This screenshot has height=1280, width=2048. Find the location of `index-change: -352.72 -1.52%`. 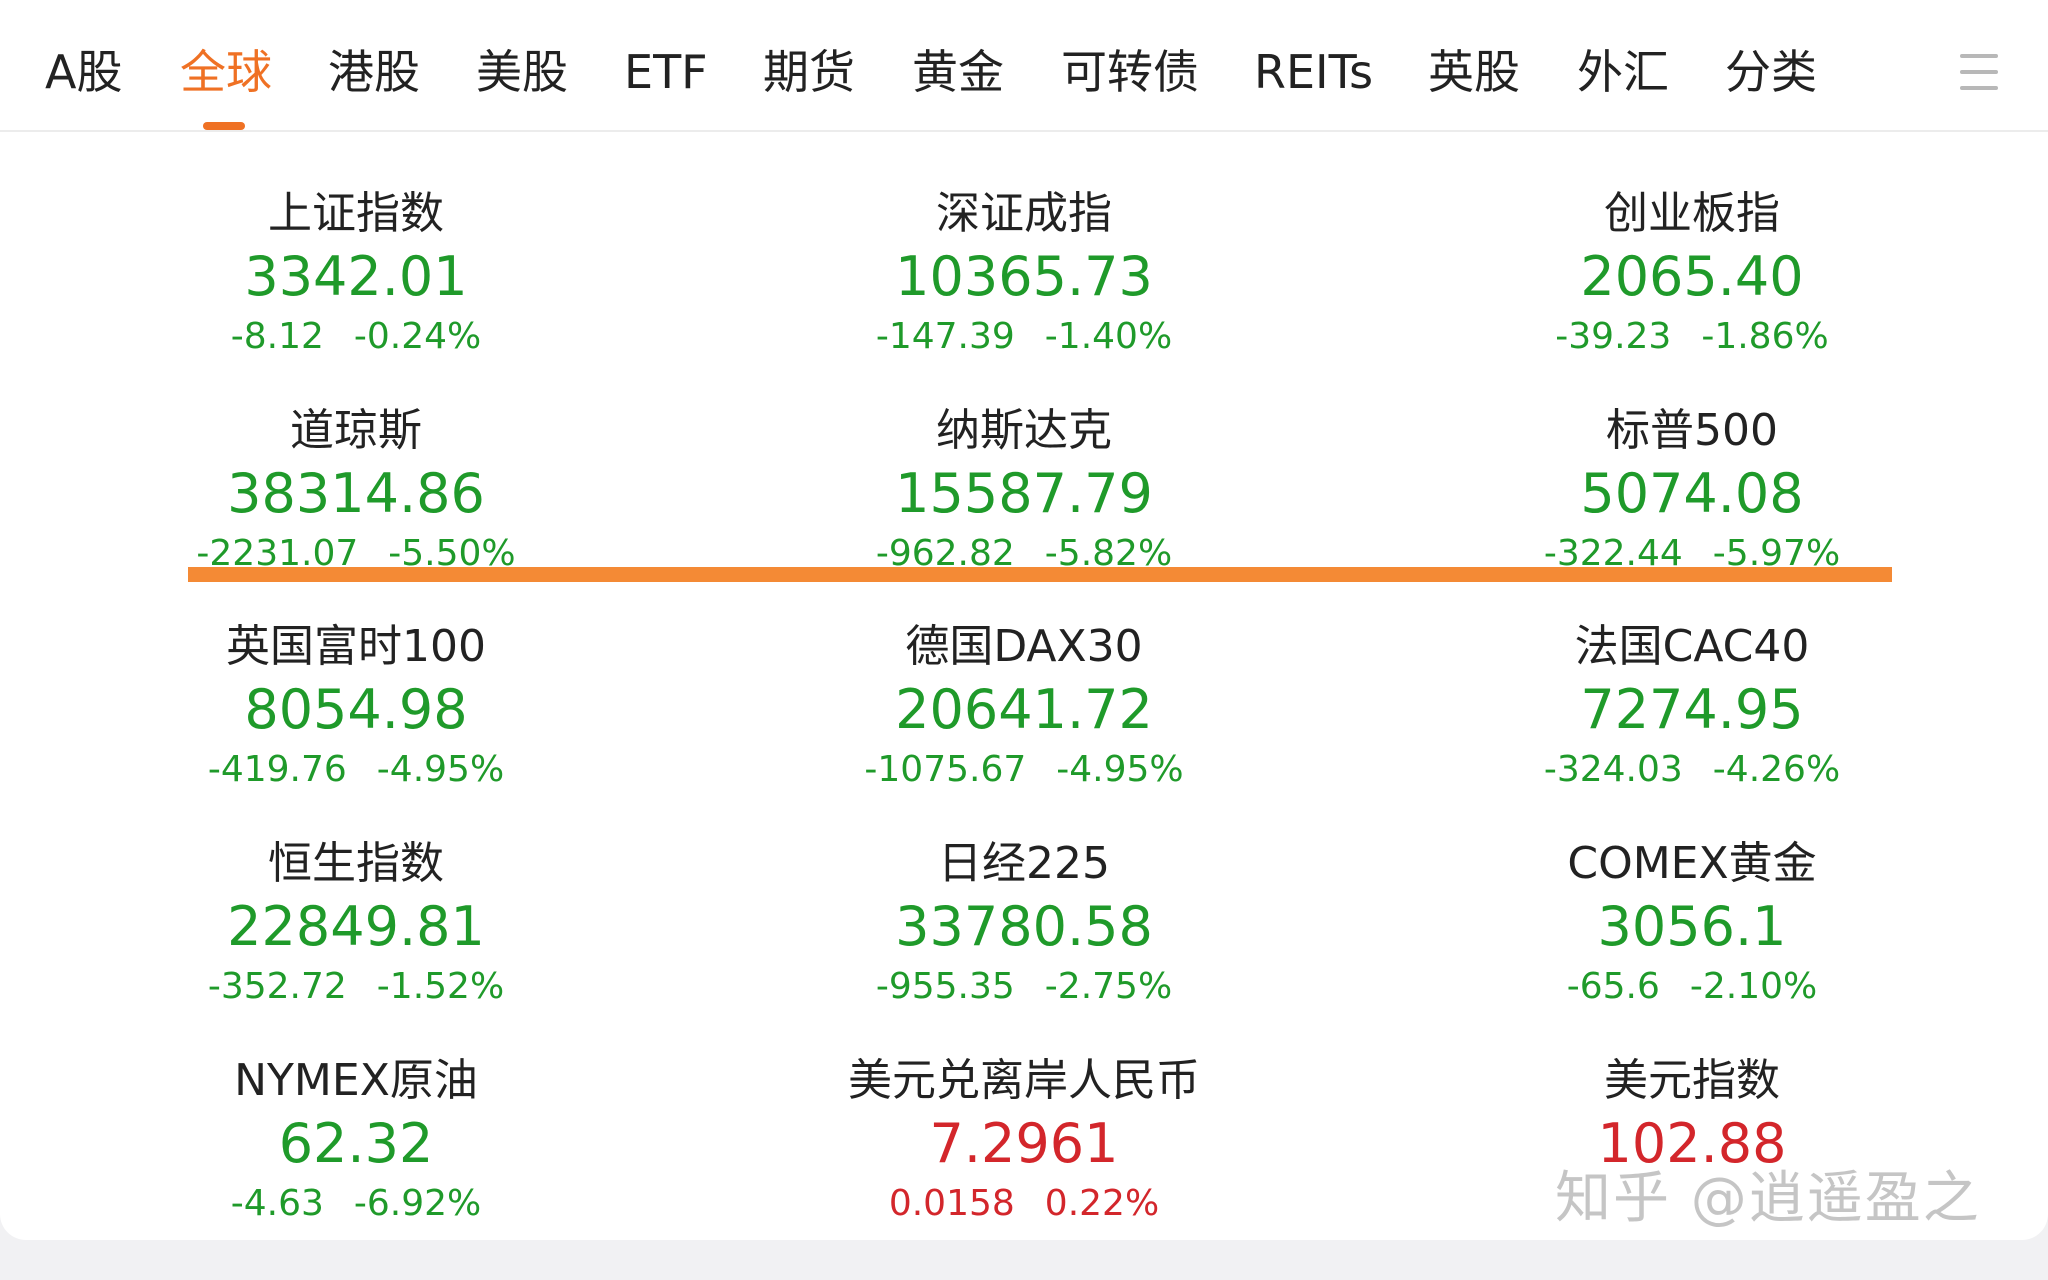

index-change: -352.72 -1.52% is located at coordinates (356, 987).